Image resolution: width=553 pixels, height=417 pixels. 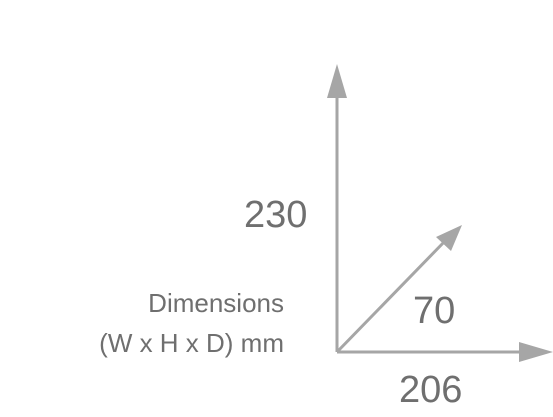 What do you see at coordinates (191, 323) in the screenshot?
I see `dimensions-caption: Dimensions (W x H x D) mm` at bounding box center [191, 323].